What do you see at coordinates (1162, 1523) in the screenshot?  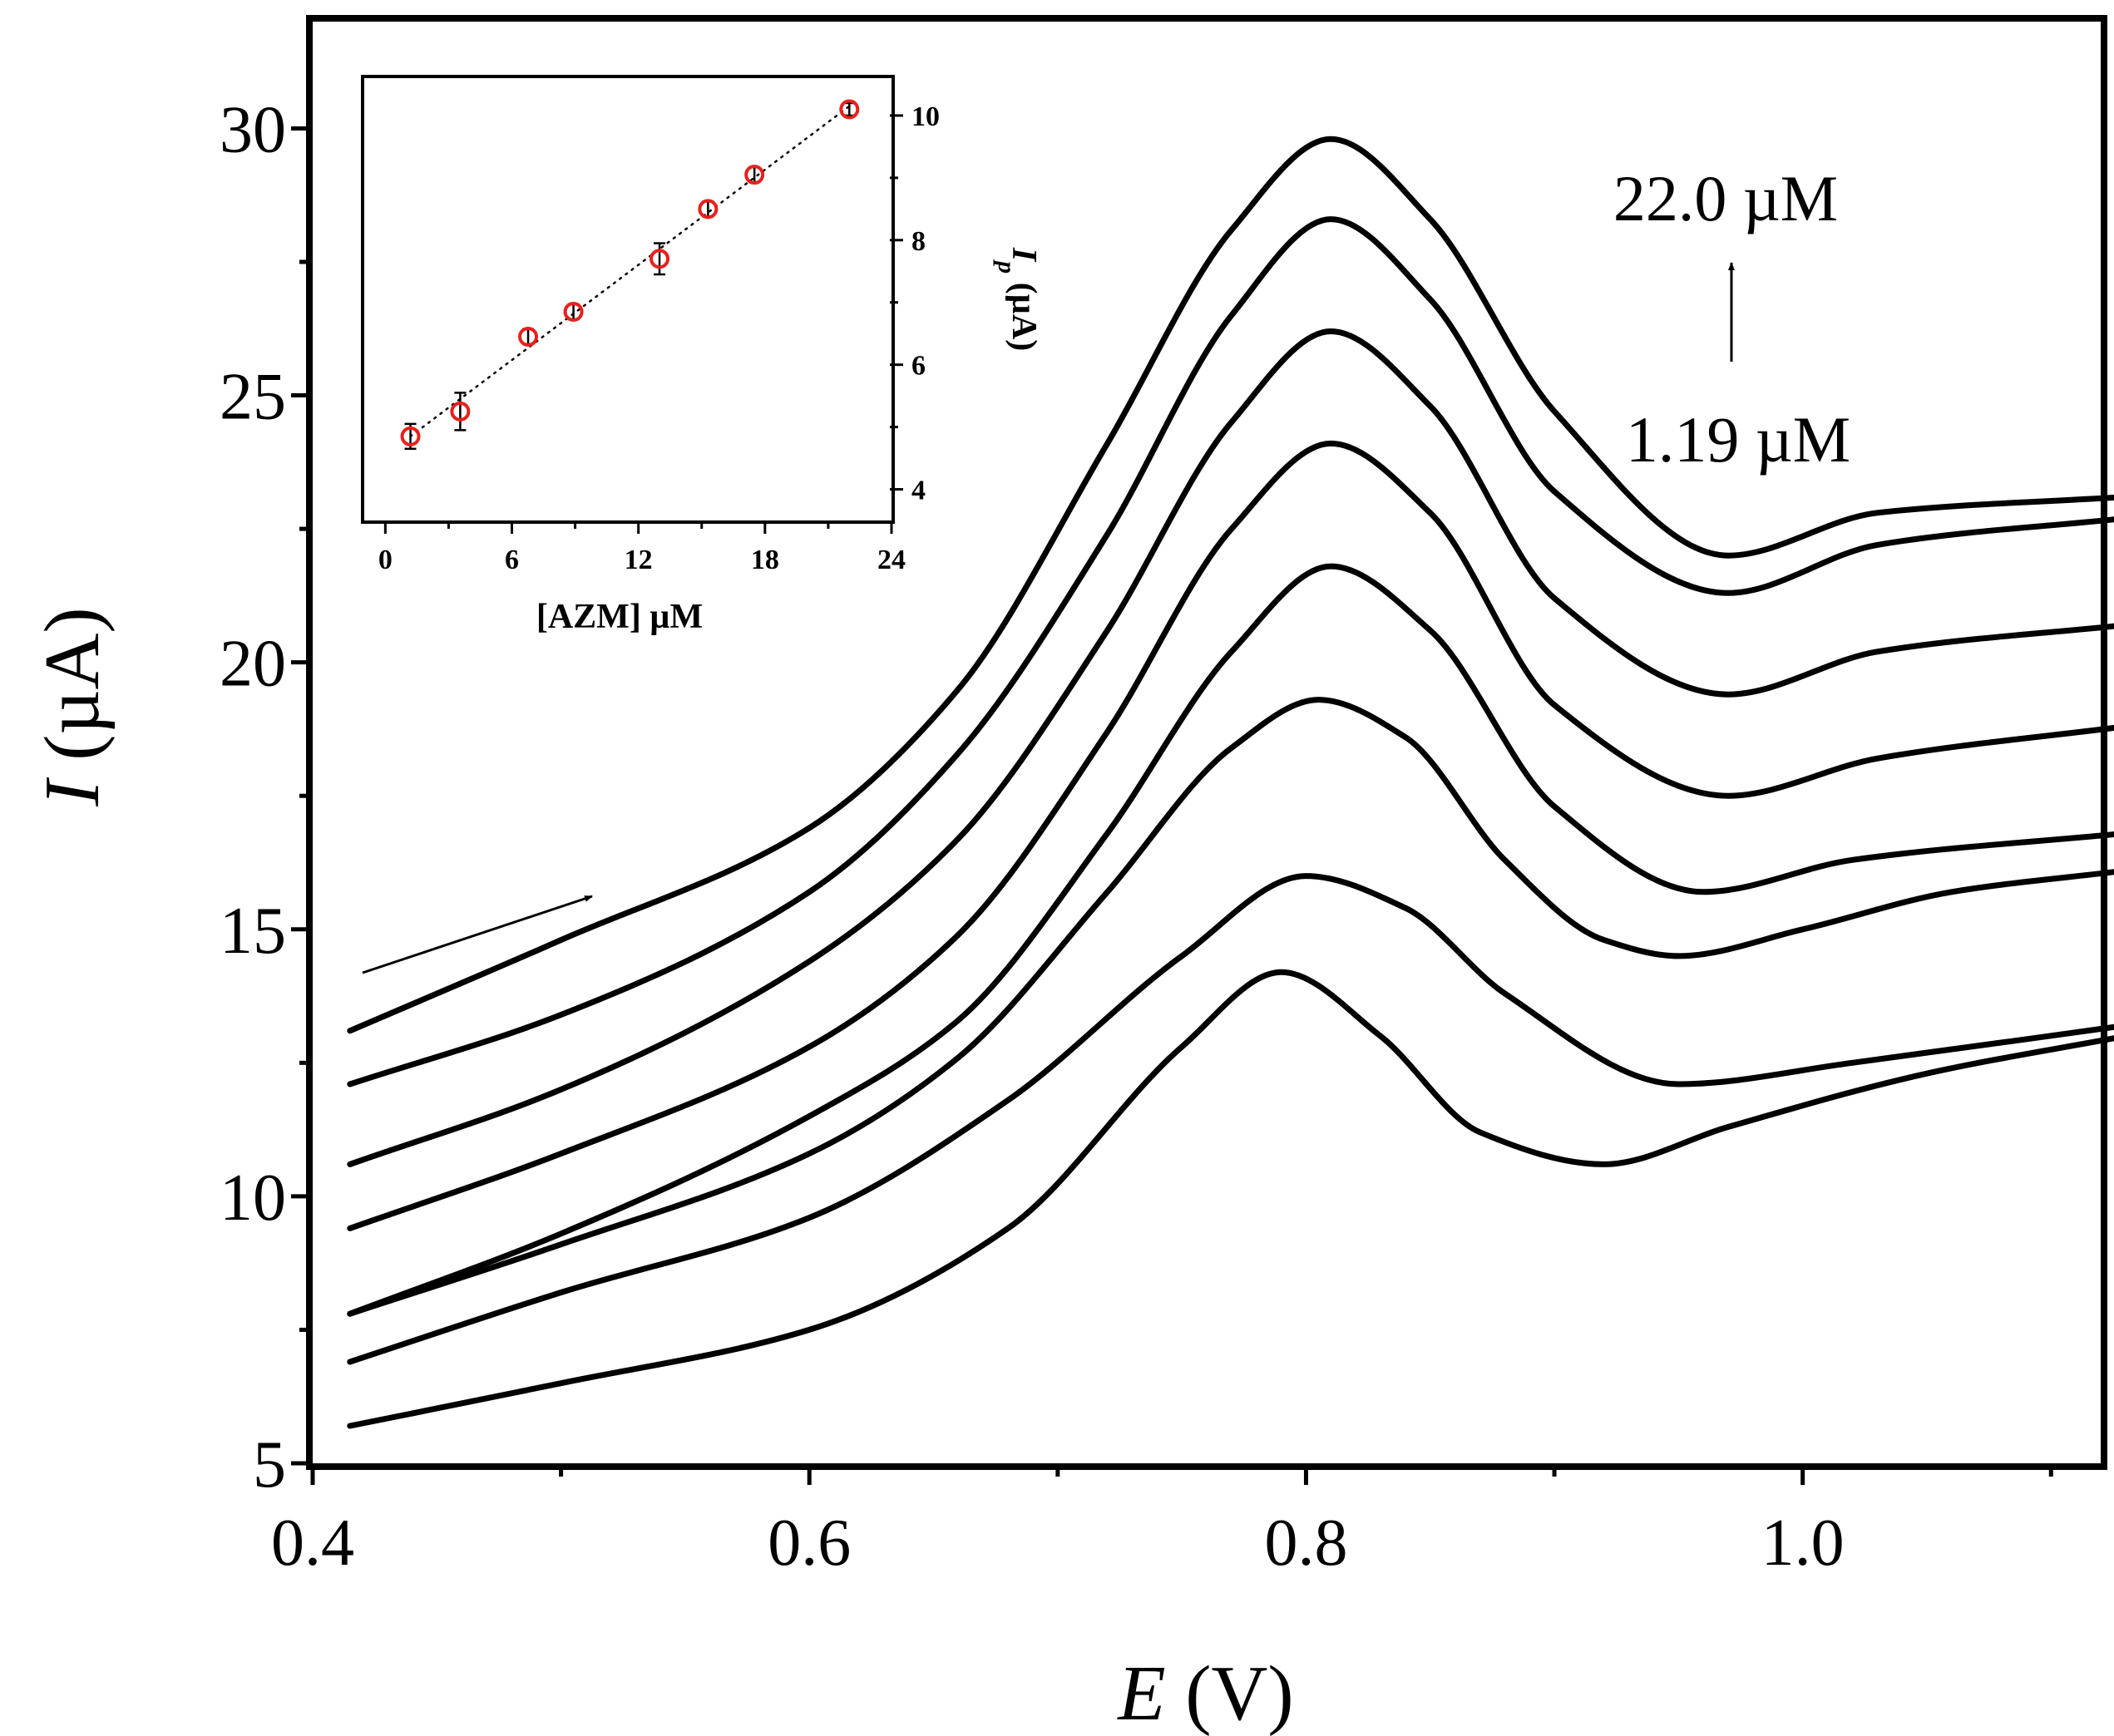 I see `main-x-axis: 0.4 0.6 0.8 1.0` at bounding box center [1162, 1523].